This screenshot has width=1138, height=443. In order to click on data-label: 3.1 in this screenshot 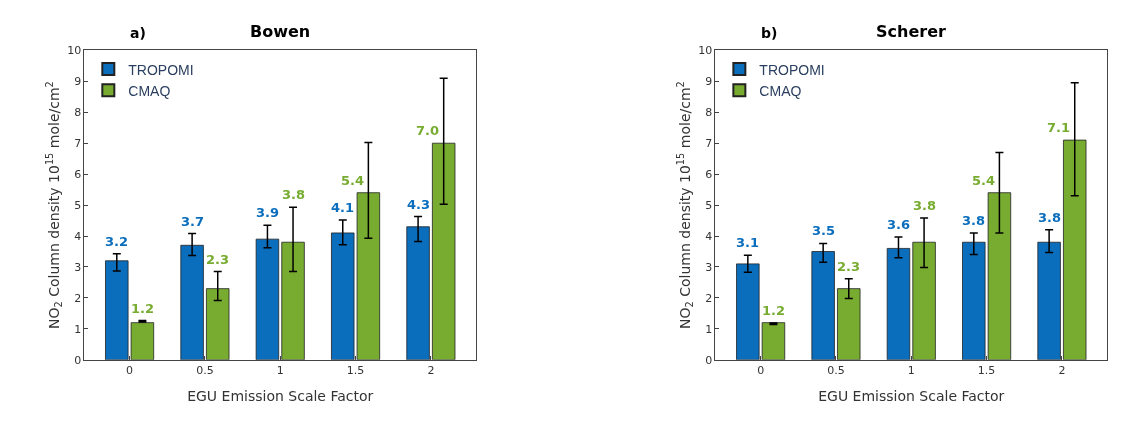, I will do `click(748, 242)`.